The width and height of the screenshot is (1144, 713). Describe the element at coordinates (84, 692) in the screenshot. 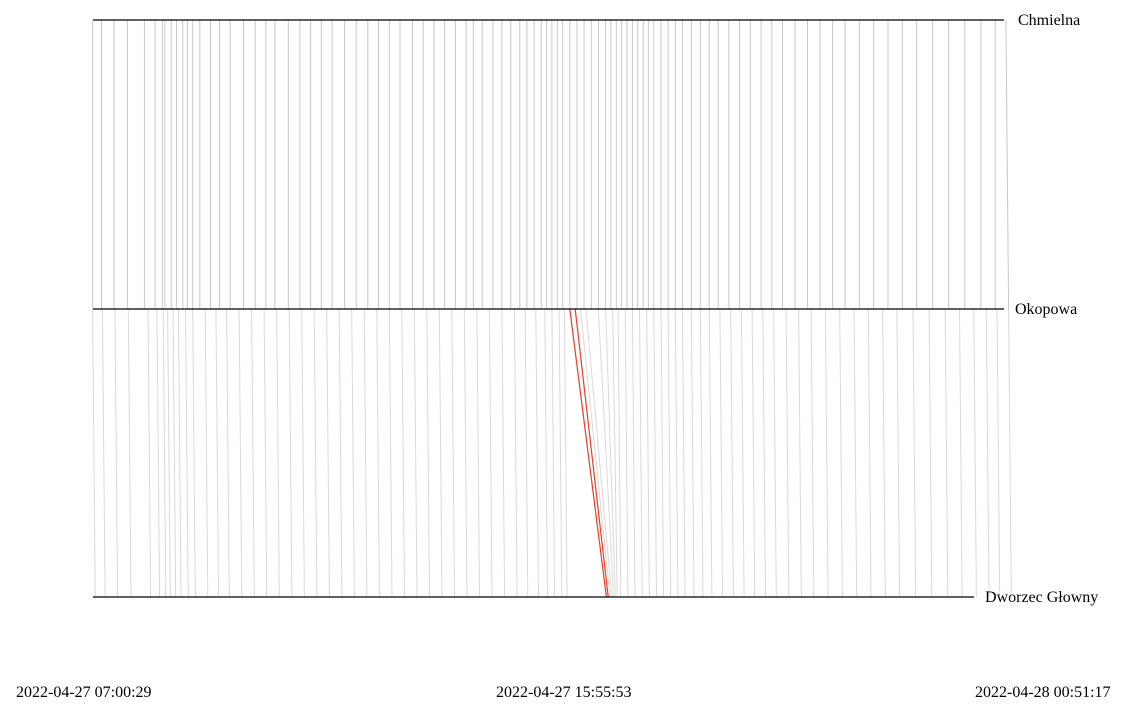

I see `time-label-start: 2022-04-27 07:00:29` at that location.